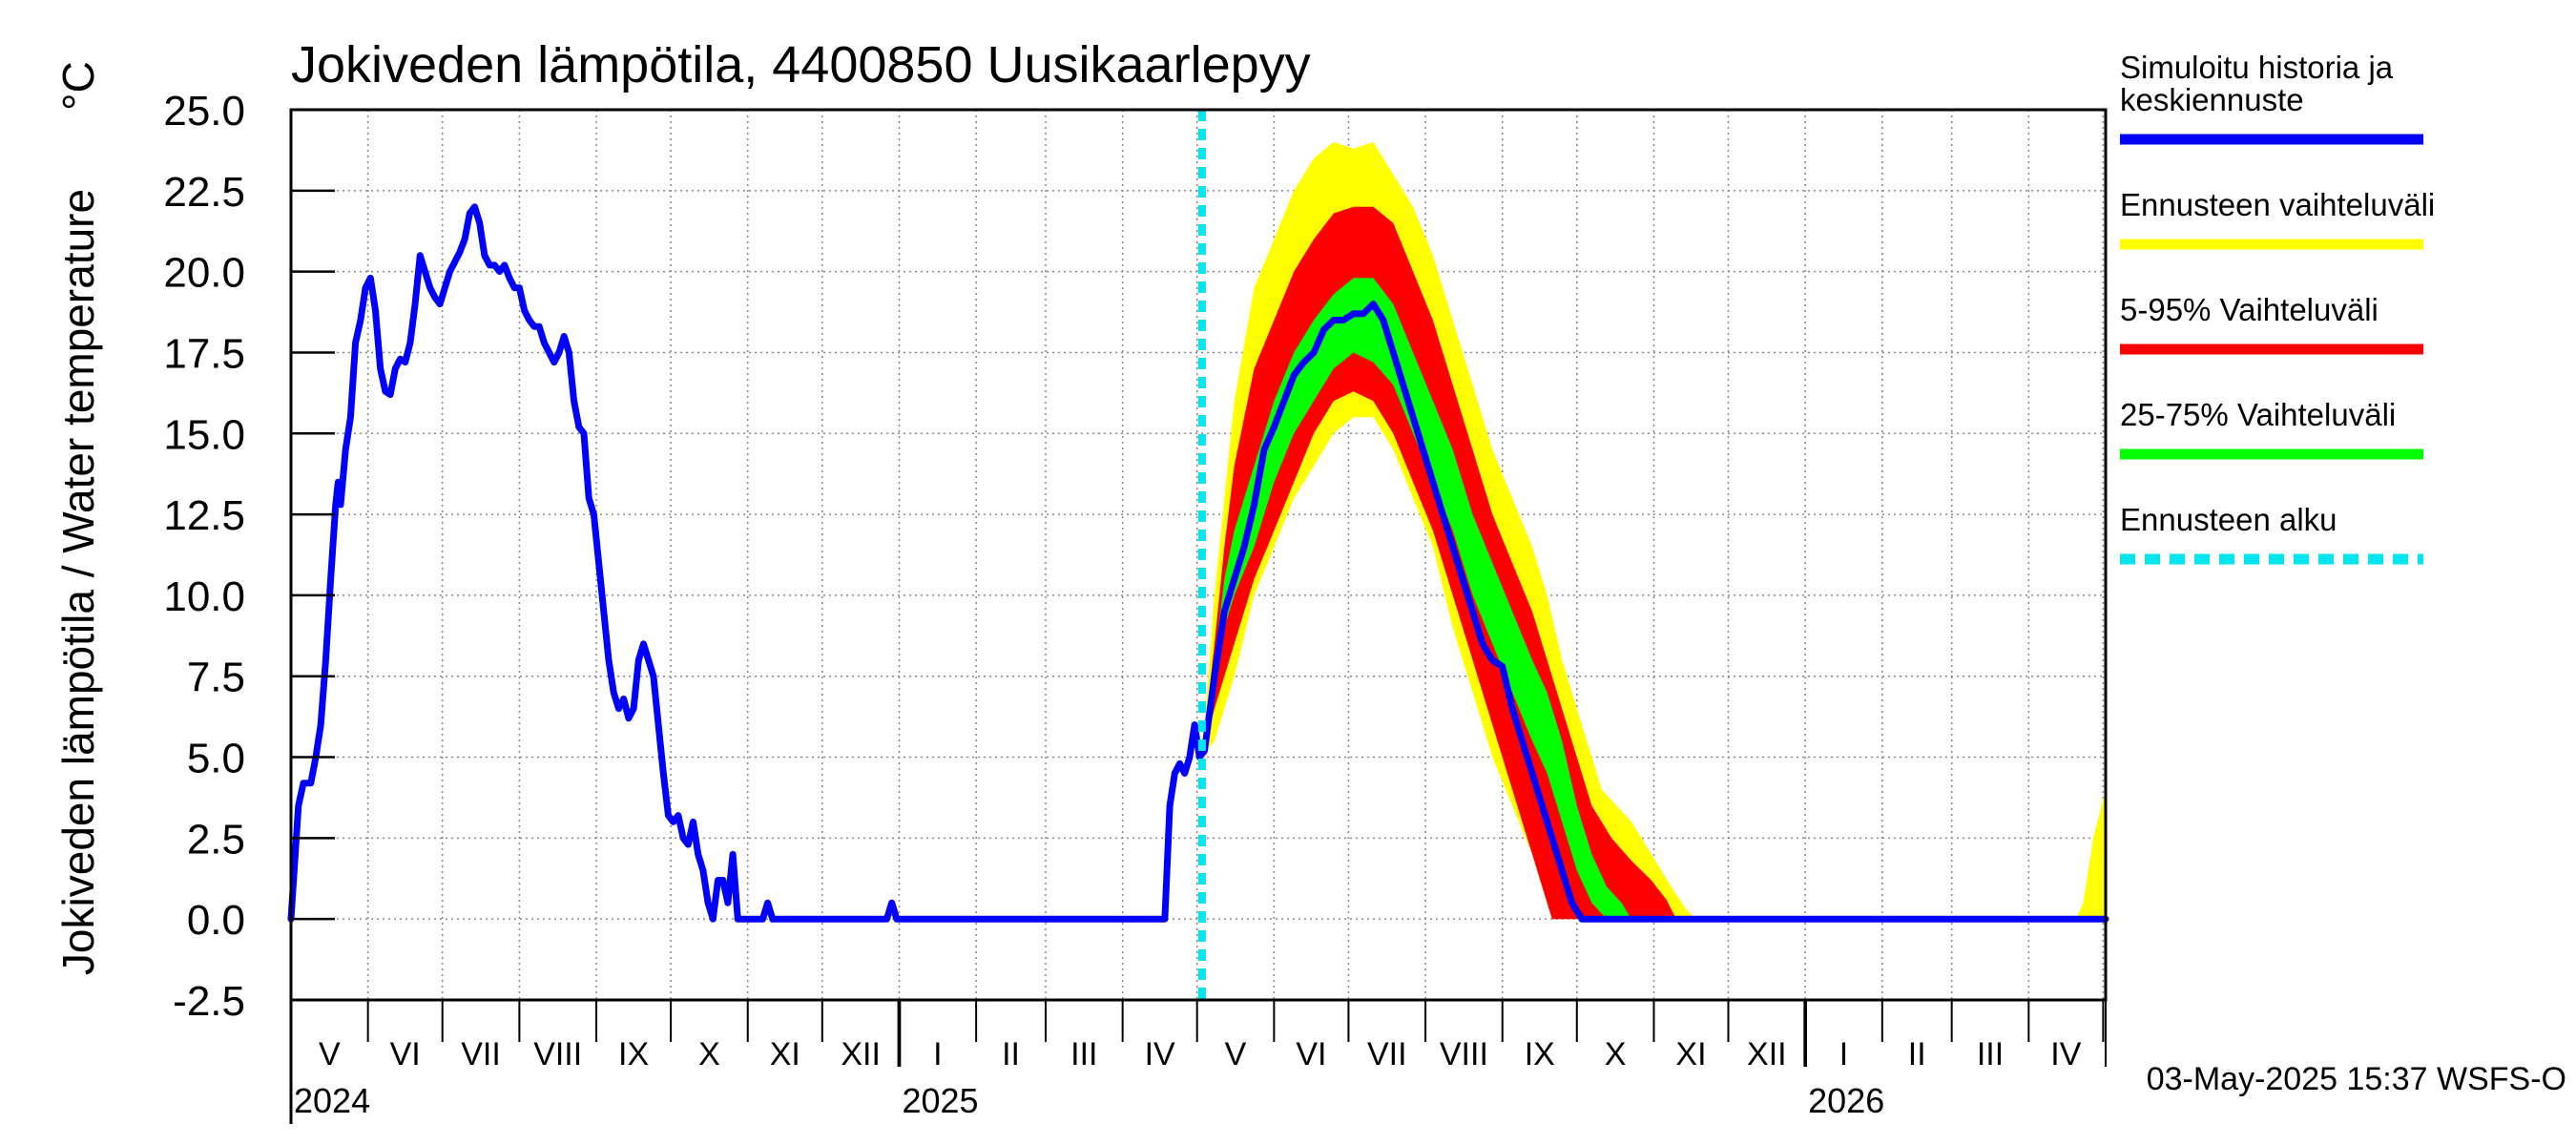 The width and height of the screenshot is (2576, 1145). Describe the element at coordinates (216, 840) in the screenshot. I see `y-tick-label: 2.5` at that location.